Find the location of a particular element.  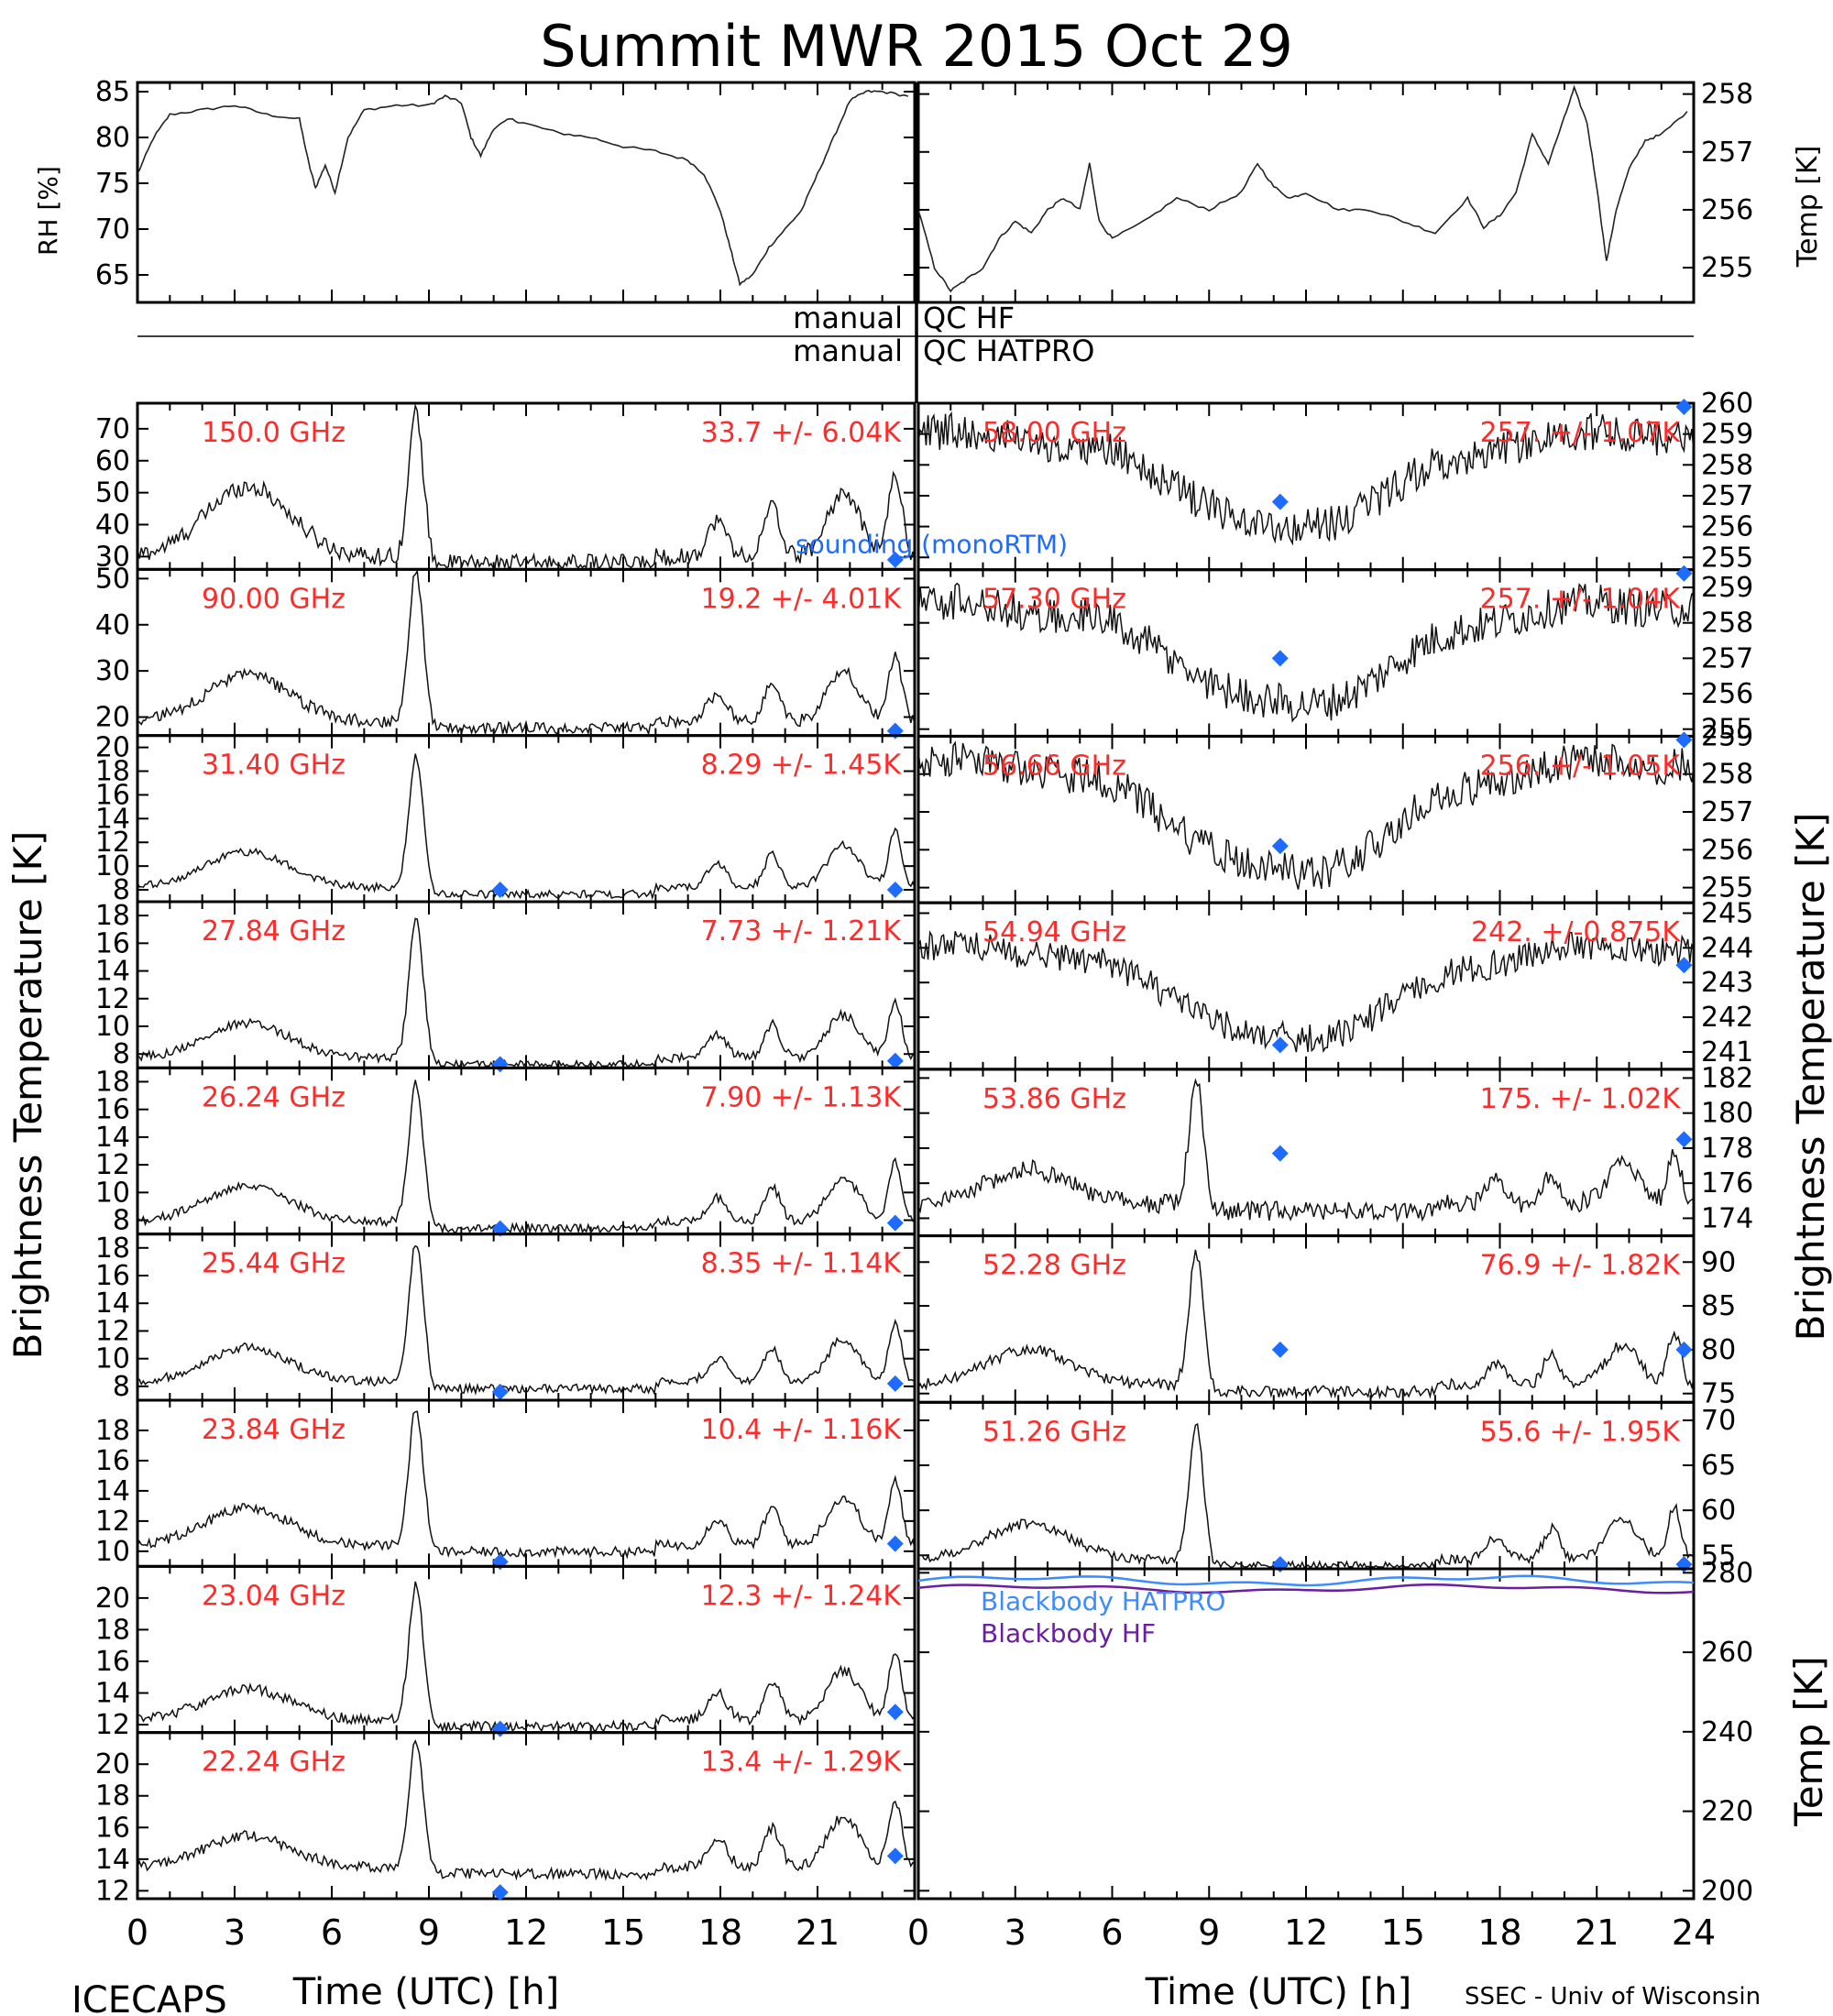

blackbody-hatpro-label: Blackbody HATPRO is located at coordinates (1103, 1601).